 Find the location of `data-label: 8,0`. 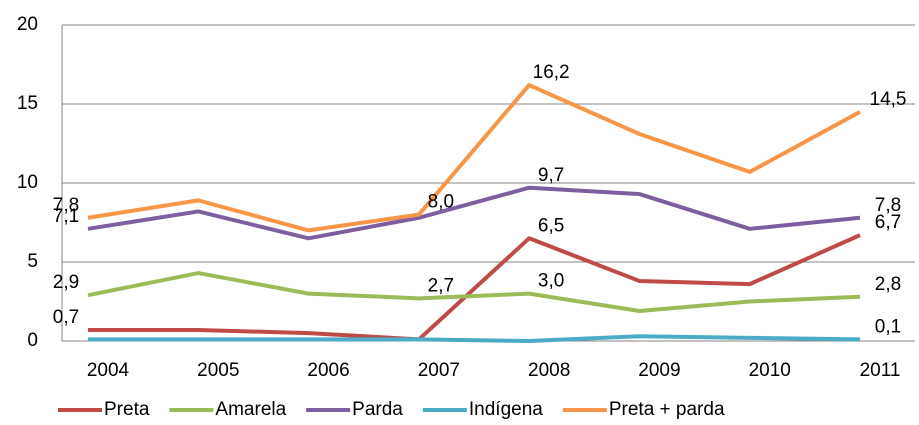

data-label: 8,0 is located at coordinates (441, 202).